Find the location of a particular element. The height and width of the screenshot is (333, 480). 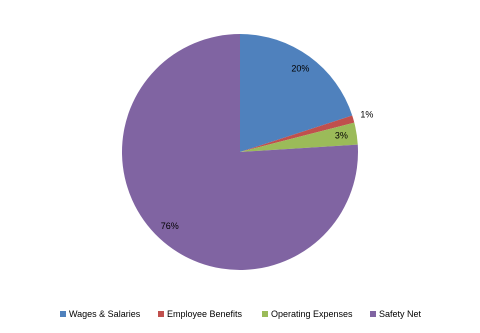

legend-label: Operating Expenses is located at coordinates (312, 314).